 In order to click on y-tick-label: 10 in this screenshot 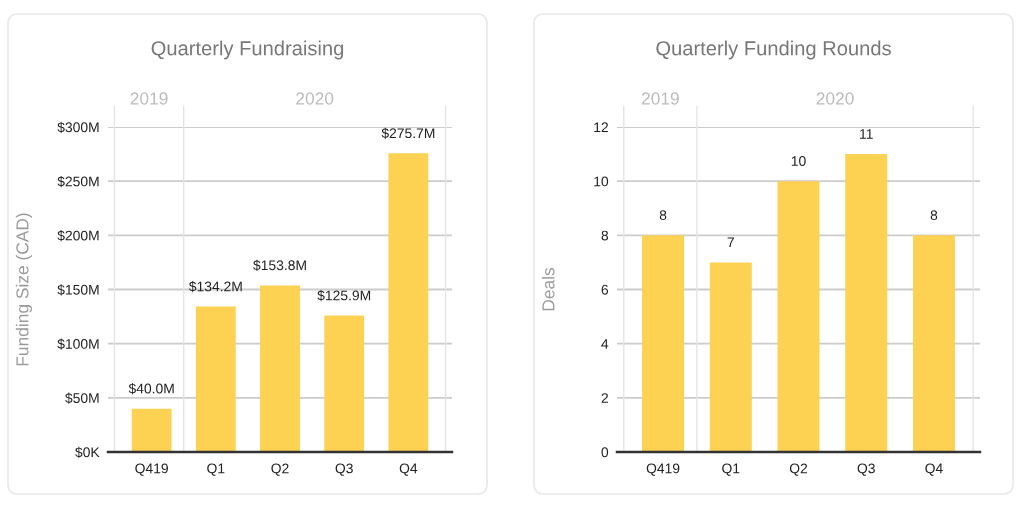, I will do `click(601, 181)`.